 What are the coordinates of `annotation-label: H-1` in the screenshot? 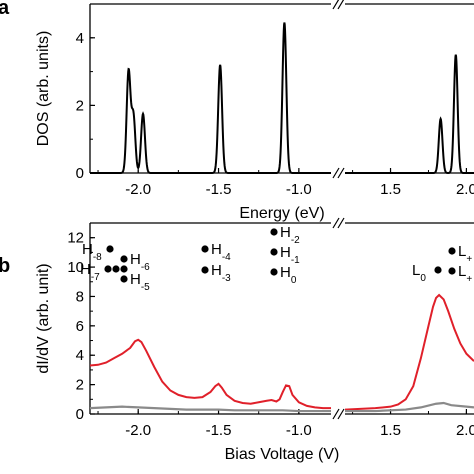 It's located at (290, 255).